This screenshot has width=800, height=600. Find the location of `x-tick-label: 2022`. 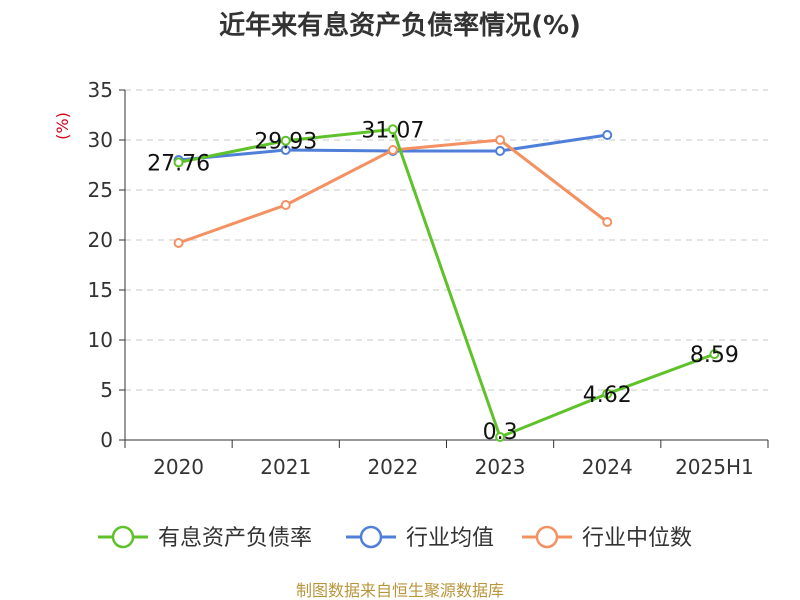

x-tick-label: 2022 is located at coordinates (392, 467).